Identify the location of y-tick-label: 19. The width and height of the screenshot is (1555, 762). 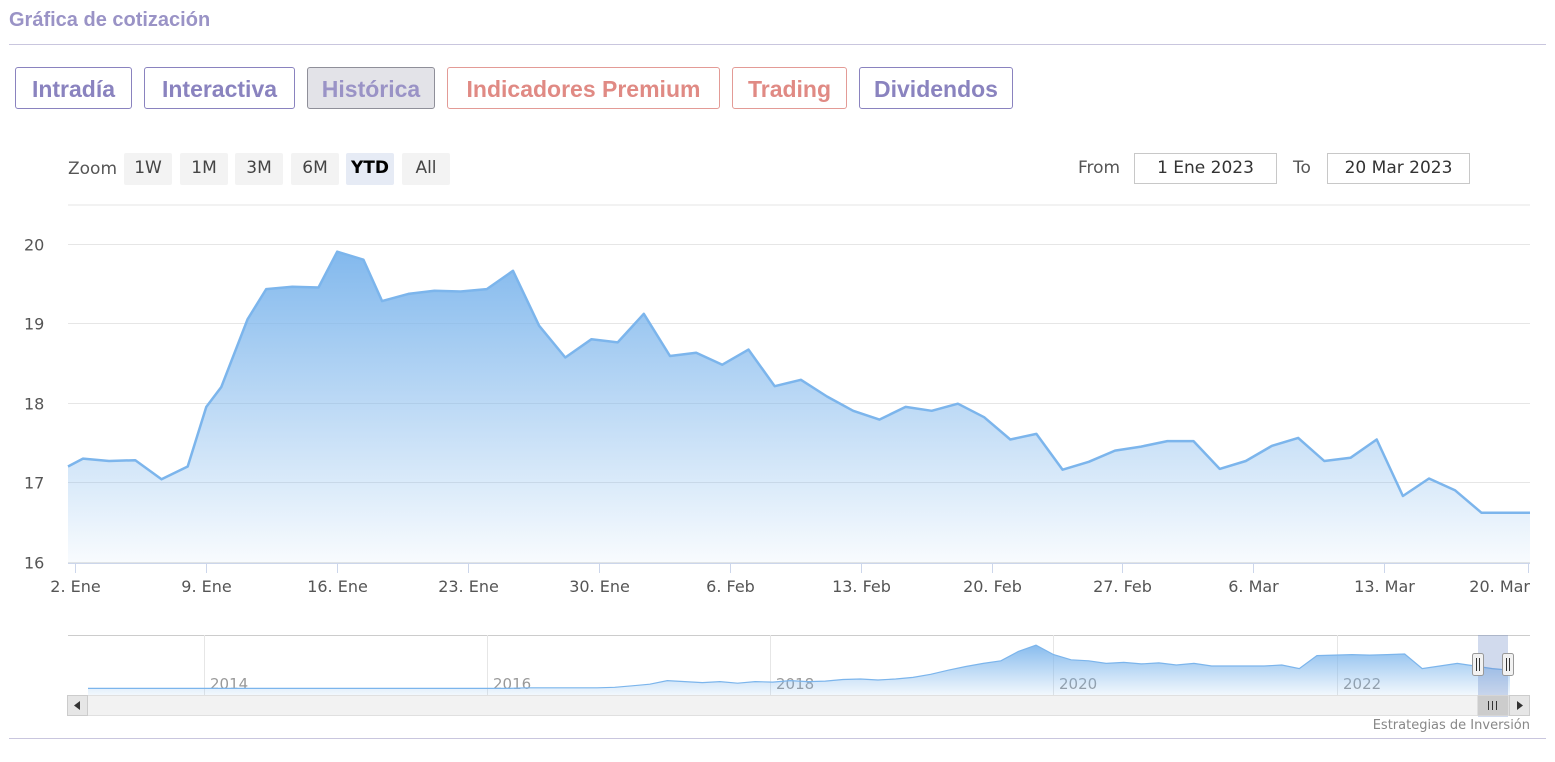
(34, 324).